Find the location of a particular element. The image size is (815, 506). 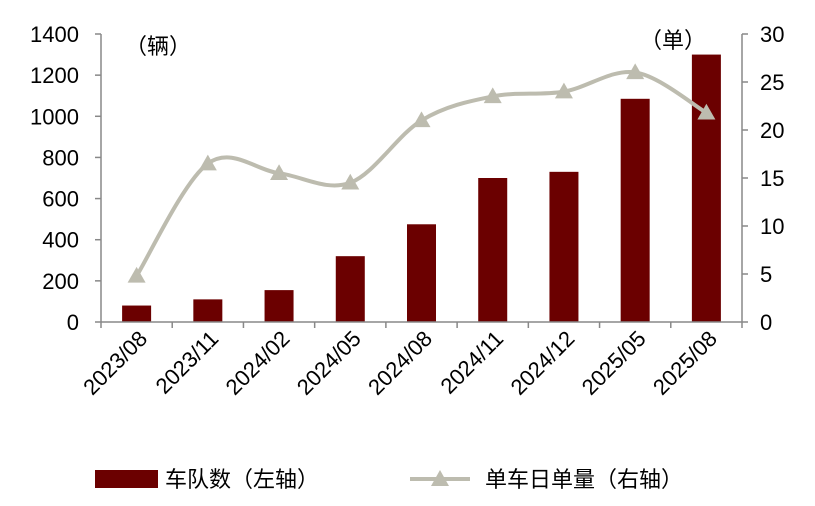

right-tick-label: 0 is located at coordinates (766, 322).